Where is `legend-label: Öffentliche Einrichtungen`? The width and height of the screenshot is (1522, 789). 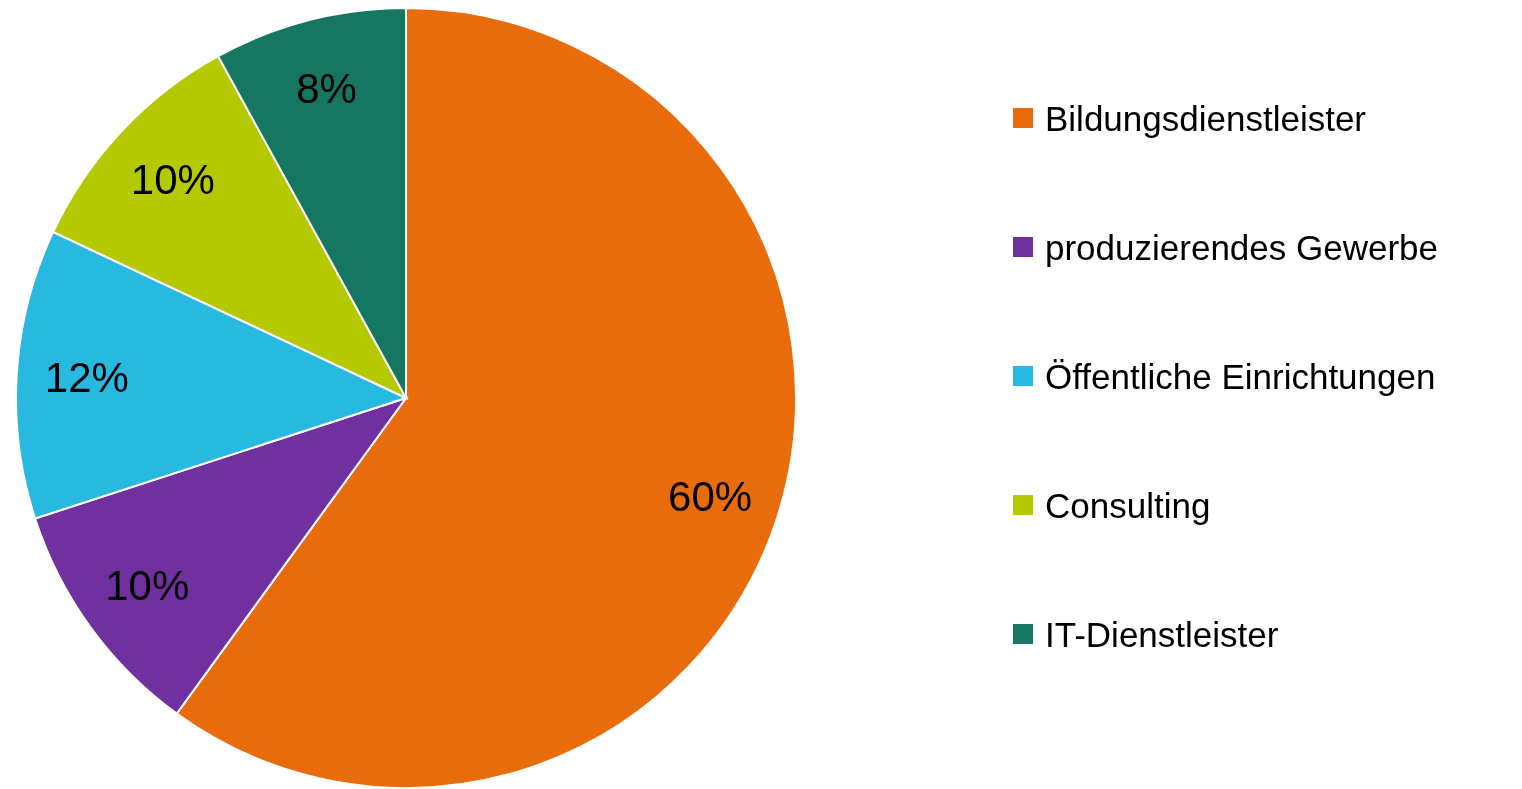
legend-label: Öffentliche Einrichtungen is located at coordinates (1240, 376).